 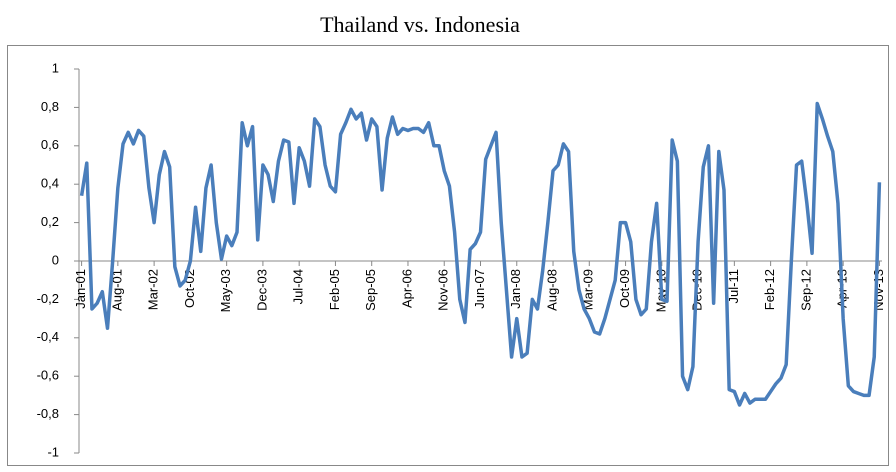 I want to click on x-tick-label: Jan-08, so click(x=515, y=289).